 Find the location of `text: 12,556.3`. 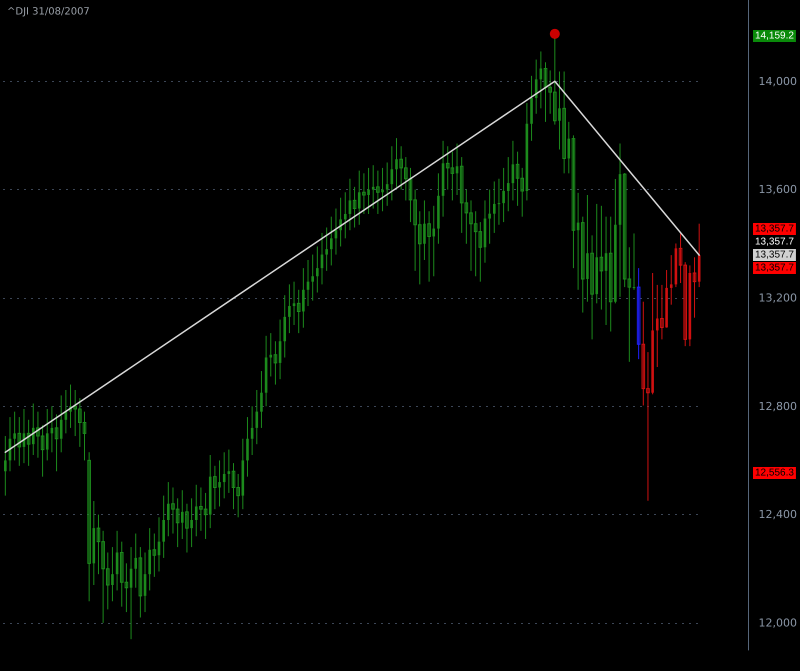

text: 12,556.3 is located at coordinates (774, 473).